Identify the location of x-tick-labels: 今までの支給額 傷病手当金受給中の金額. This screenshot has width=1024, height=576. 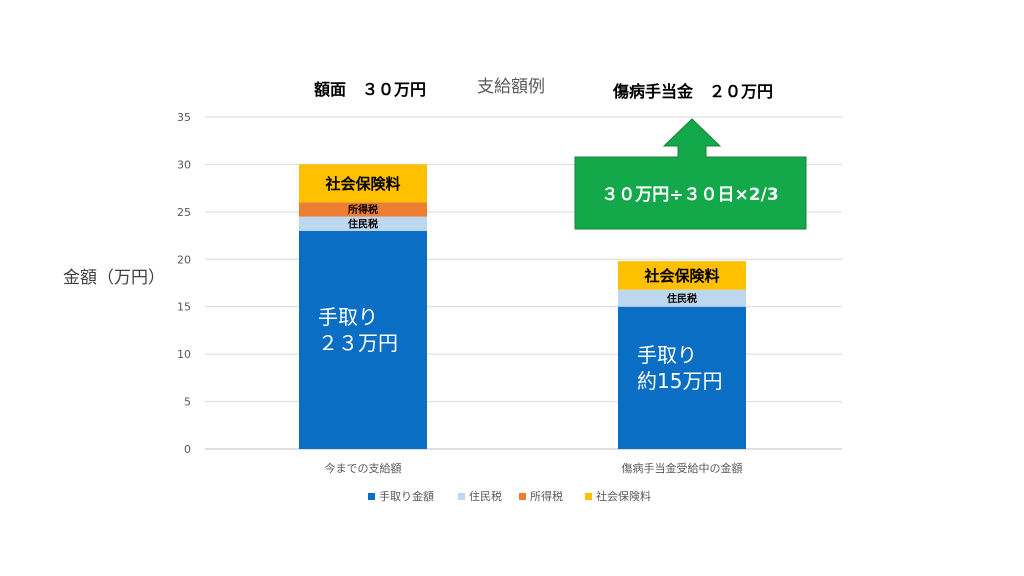
(534, 468).